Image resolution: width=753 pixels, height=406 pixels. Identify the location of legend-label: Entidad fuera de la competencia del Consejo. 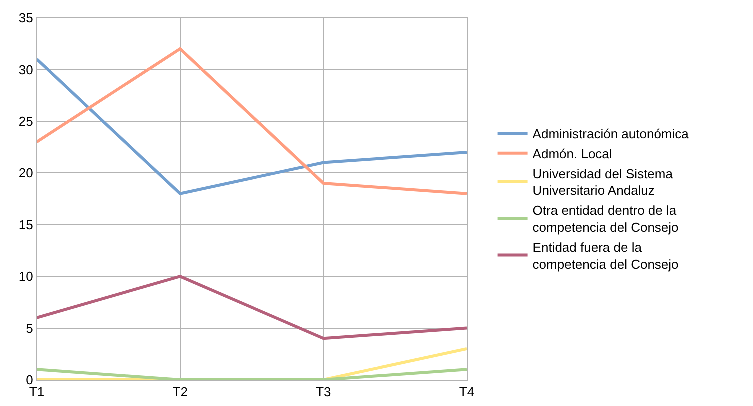
(605, 256).